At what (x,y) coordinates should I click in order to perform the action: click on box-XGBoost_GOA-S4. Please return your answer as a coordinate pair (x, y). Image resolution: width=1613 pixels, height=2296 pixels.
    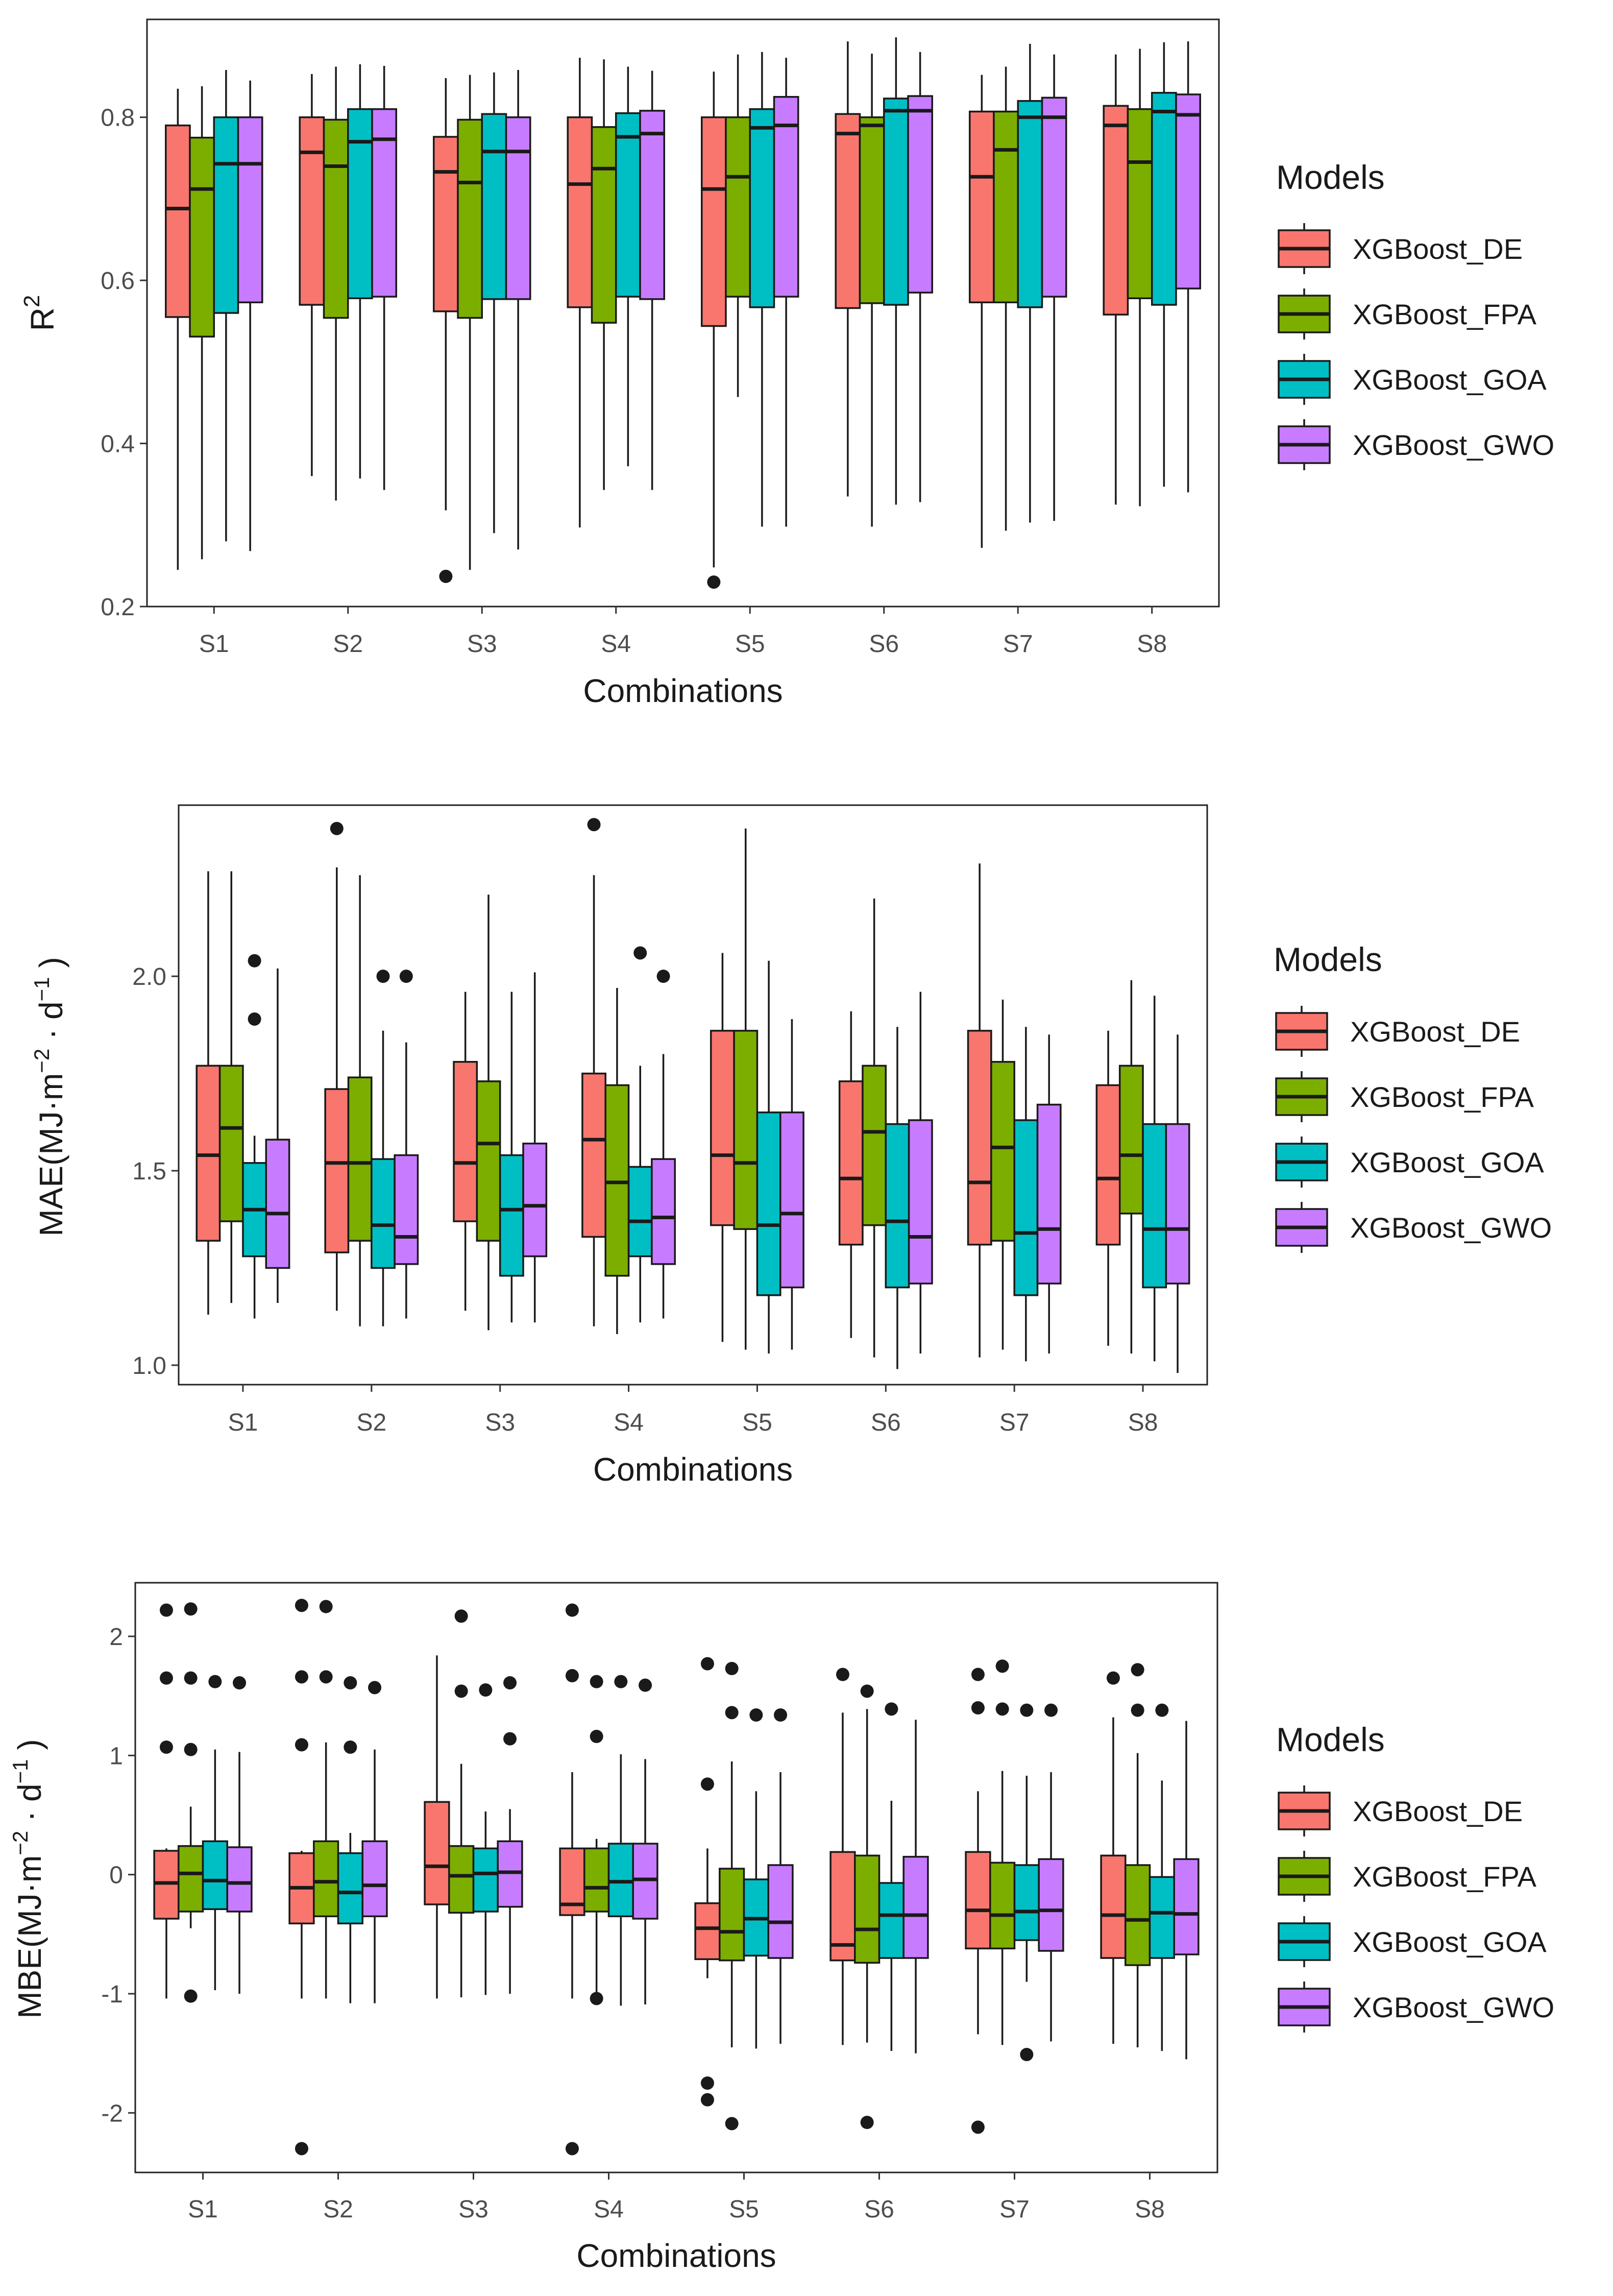
    Looking at the image, I should click on (640, 1134).